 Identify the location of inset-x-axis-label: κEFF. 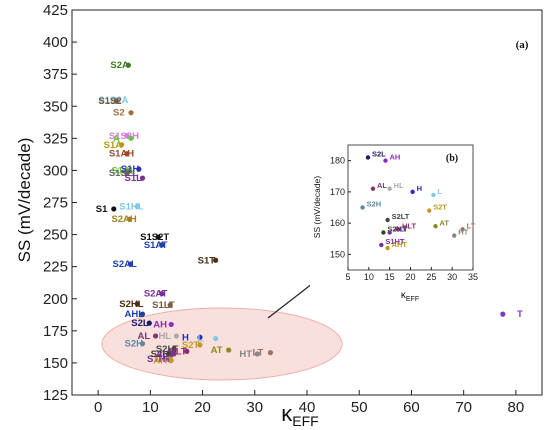
(410, 296).